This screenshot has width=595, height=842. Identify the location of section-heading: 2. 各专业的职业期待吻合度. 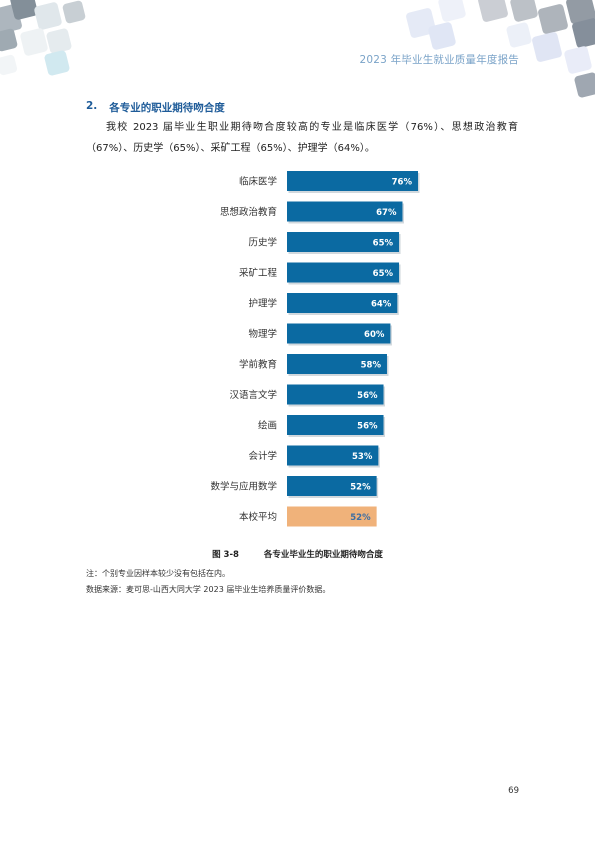
(155, 107).